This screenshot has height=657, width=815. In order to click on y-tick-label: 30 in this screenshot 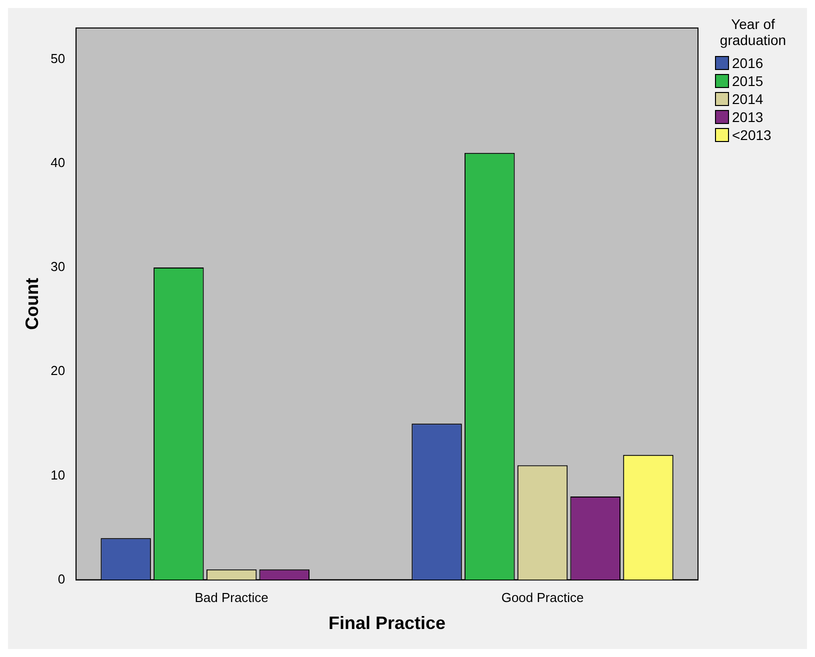, I will do `click(58, 266)`.